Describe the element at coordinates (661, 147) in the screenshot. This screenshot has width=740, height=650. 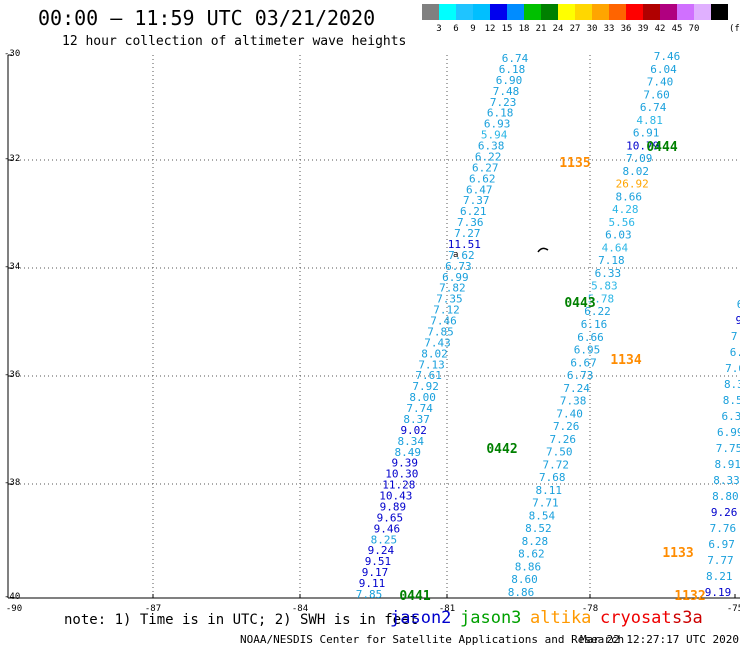
I see `pass-label: 0444` at that location.